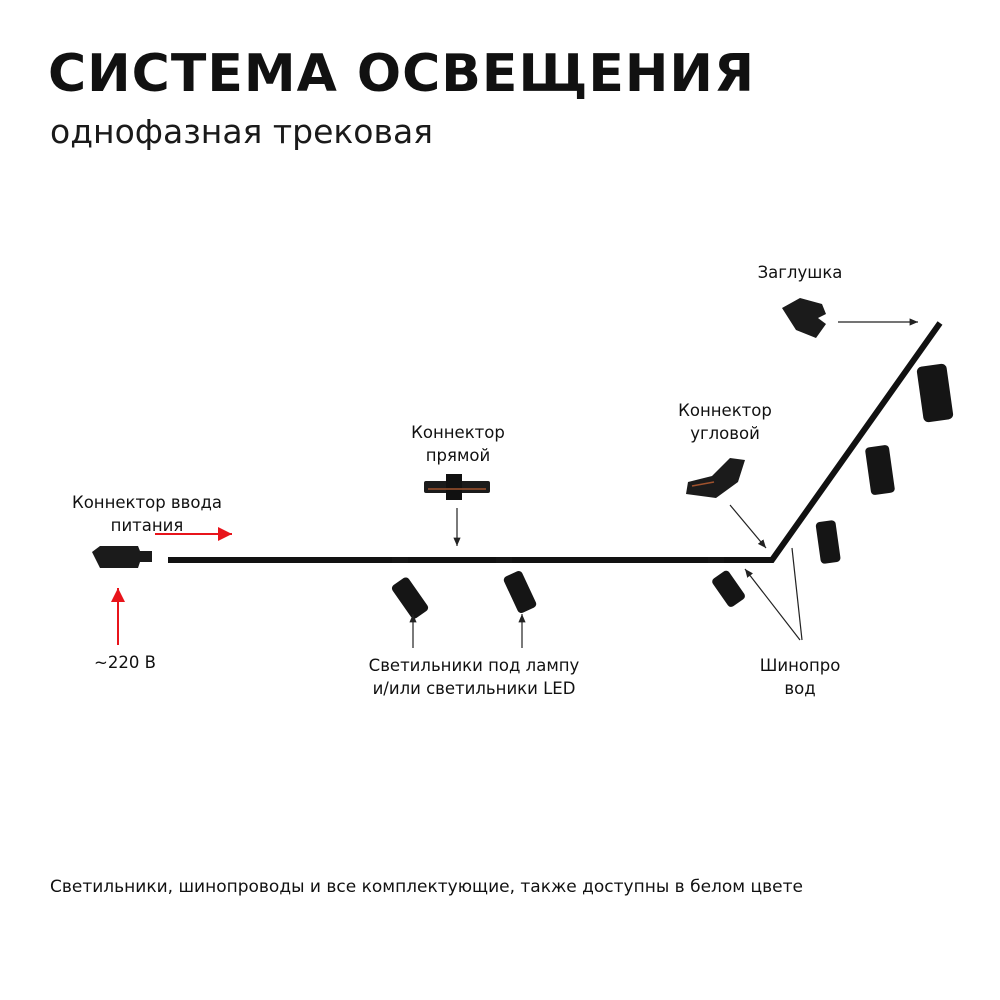 The height and width of the screenshot is (1000, 1000). Describe the element at coordinates (457, 487) in the screenshot. I see `straight-connector-image` at that location.